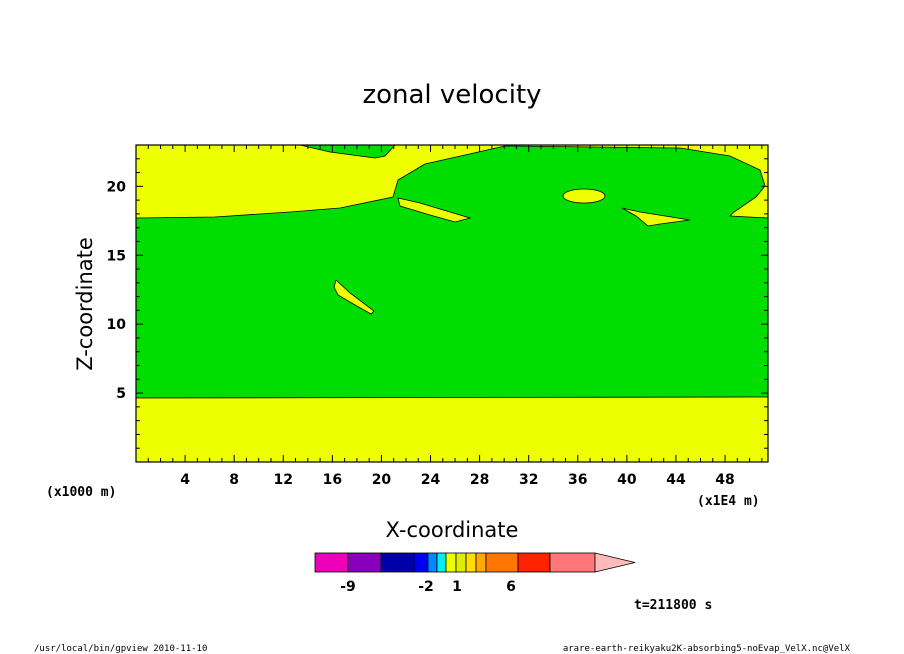  I want to click on x-tick-label: 12, so click(283, 480).